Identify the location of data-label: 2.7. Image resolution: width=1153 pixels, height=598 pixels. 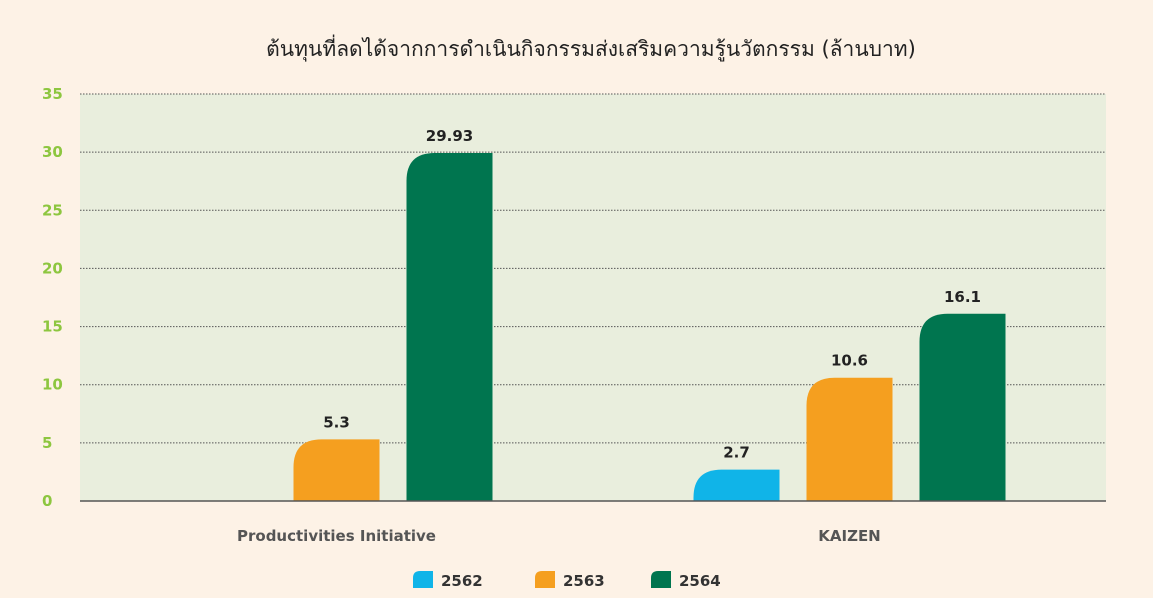
(736, 453).